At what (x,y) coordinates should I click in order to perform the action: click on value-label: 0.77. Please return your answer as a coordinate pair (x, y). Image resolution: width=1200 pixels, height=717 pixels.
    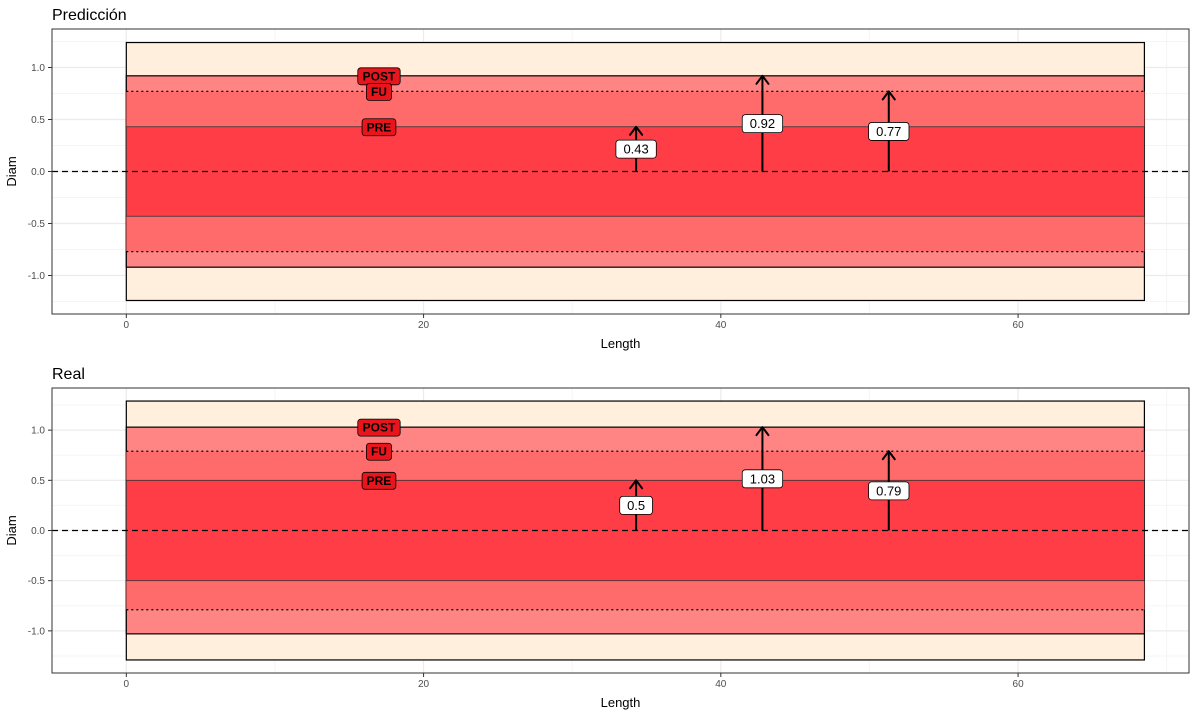
    Looking at the image, I should click on (888, 131).